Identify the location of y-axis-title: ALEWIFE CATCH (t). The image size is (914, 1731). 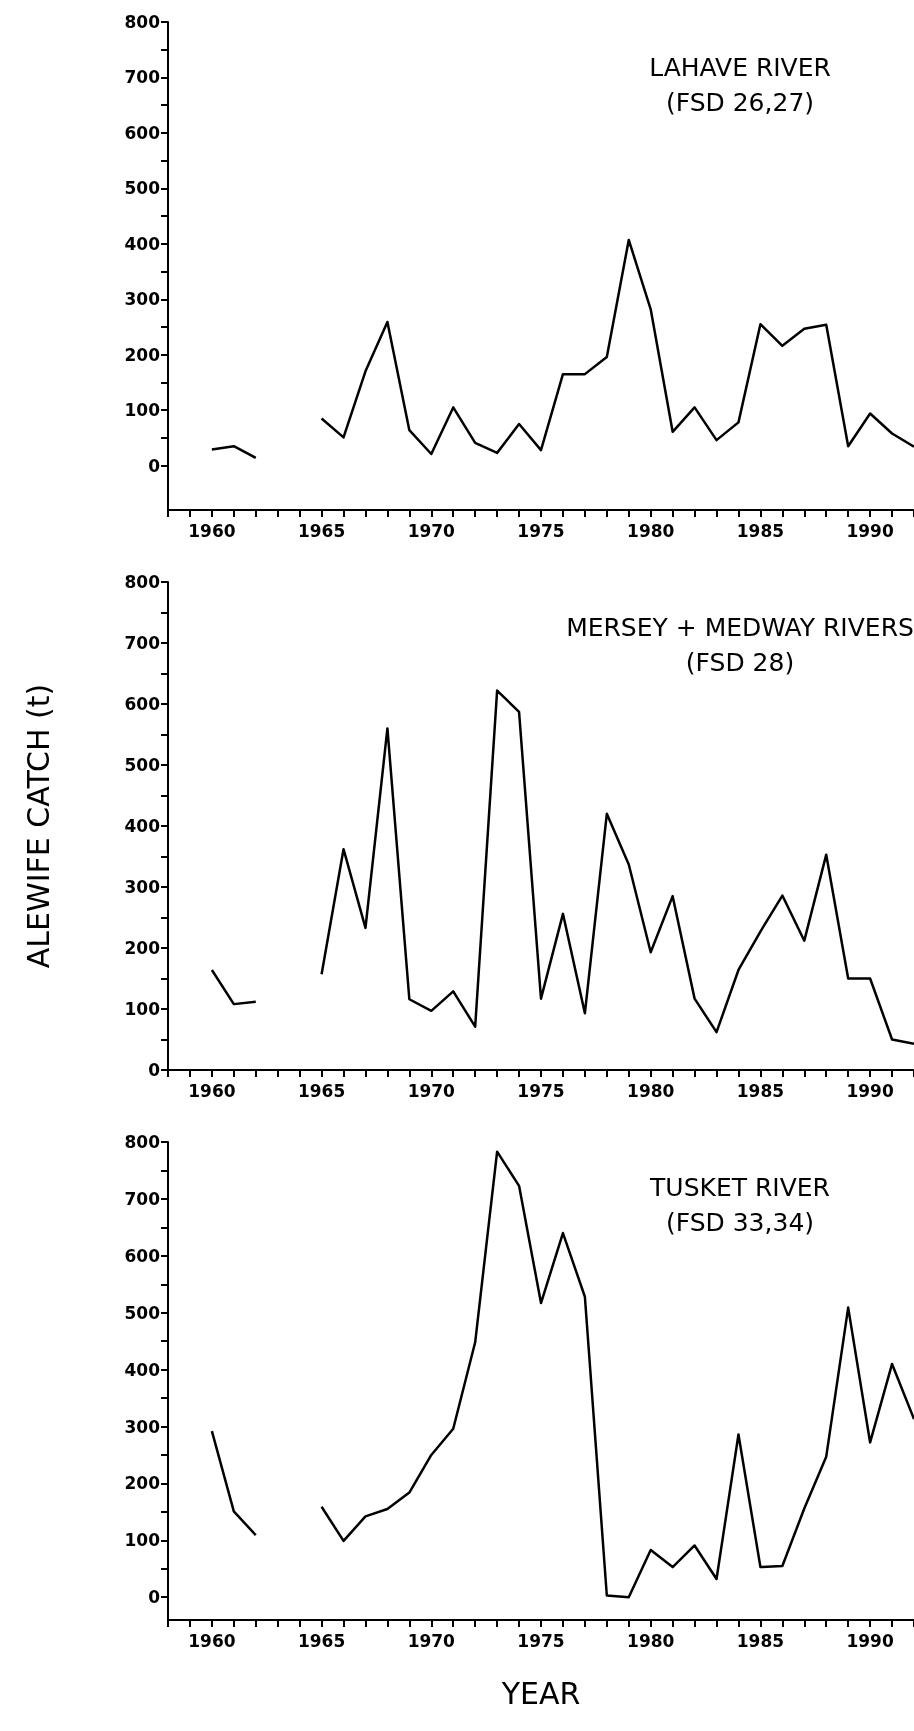
(38, 826).